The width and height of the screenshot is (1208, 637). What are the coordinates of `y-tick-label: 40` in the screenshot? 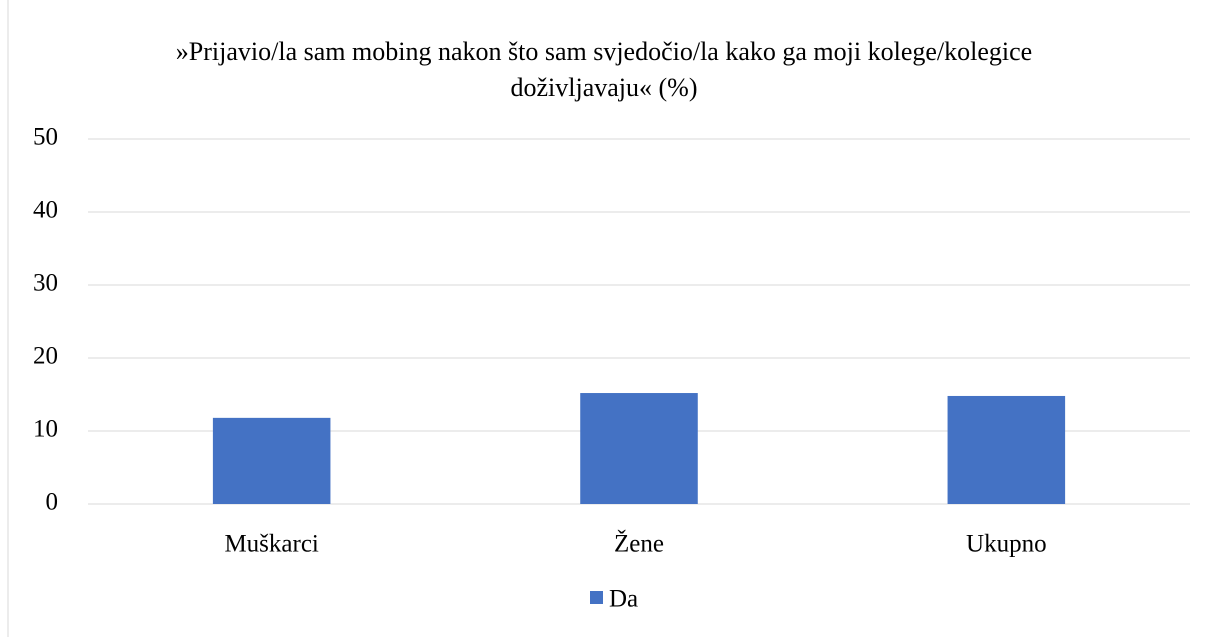 It's located at (45, 210).